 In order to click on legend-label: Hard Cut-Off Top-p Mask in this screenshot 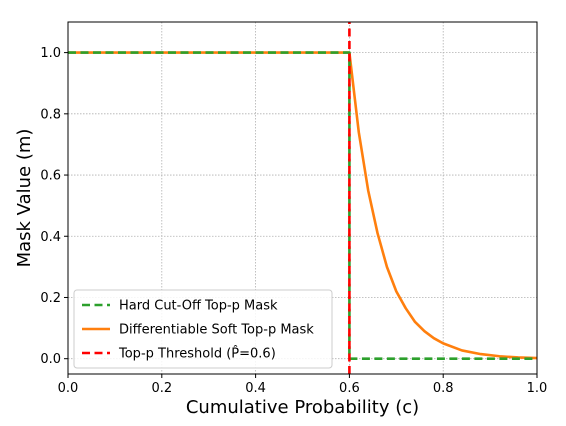, I will do `click(198, 306)`.